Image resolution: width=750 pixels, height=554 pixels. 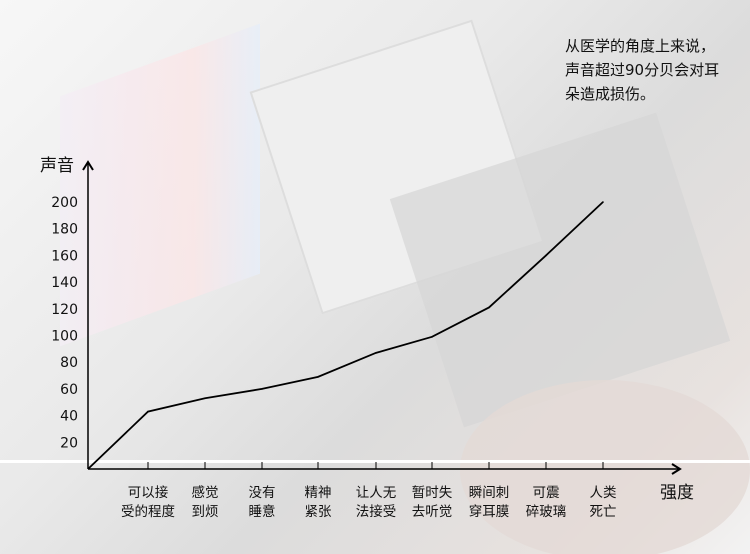 I want to click on x-tick-label: 感觉, so click(x=205, y=492).